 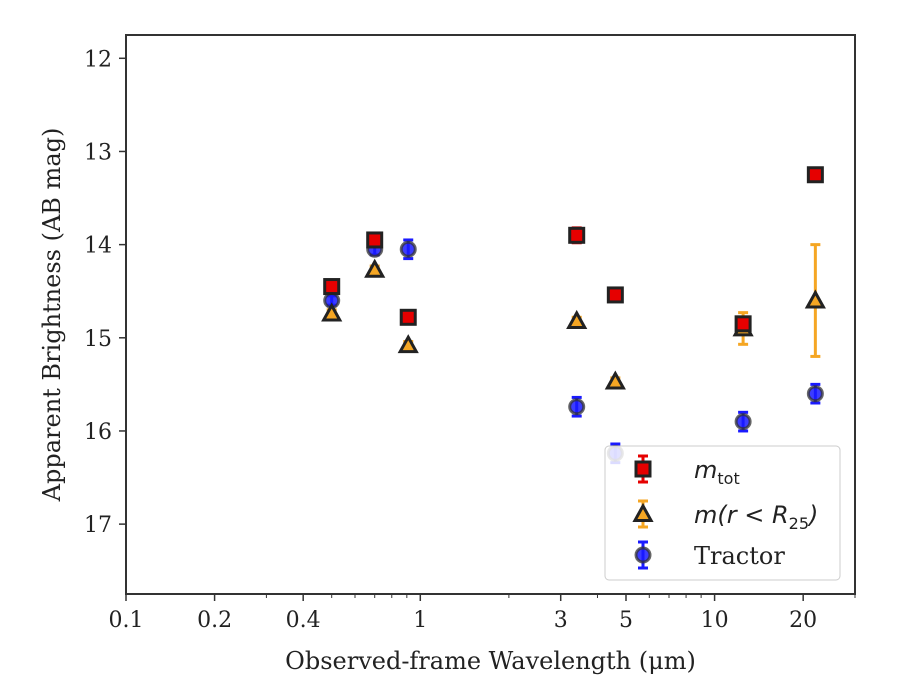 What do you see at coordinates (812, 515) in the screenshot?
I see `legend-label-end-1: )` at bounding box center [812, 515].